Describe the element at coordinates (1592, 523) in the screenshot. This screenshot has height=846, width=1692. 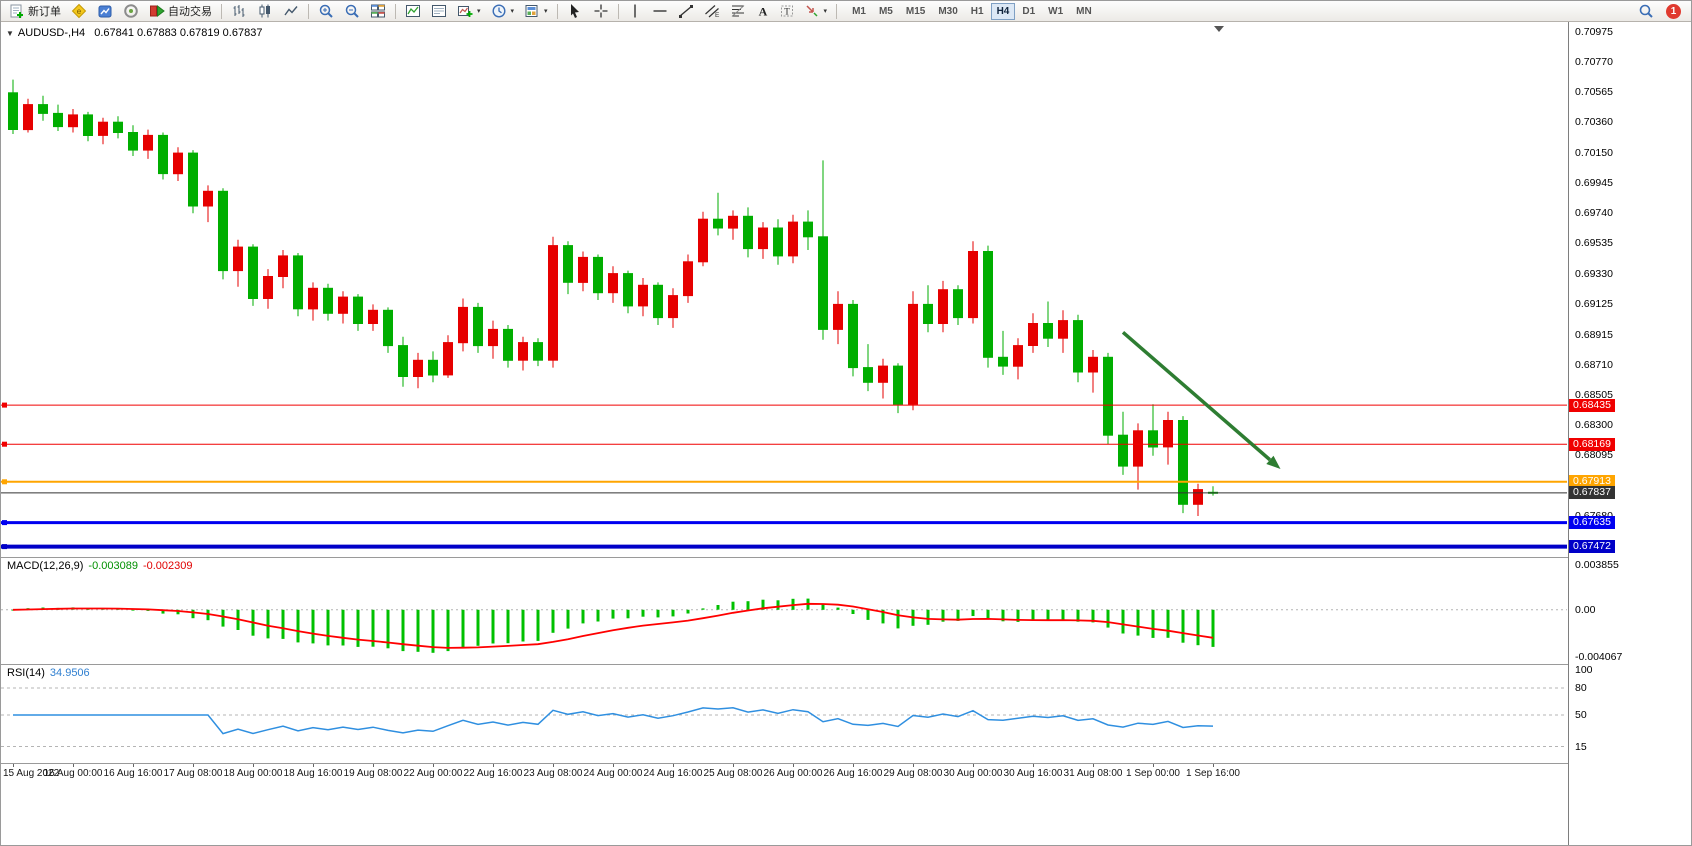
I see `price-badge-0.67635: 0.67635` at that location.